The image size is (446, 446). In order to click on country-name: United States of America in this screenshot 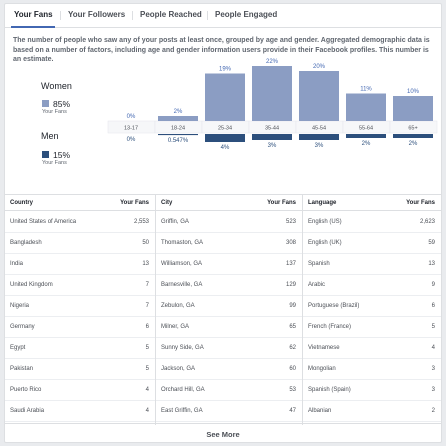, I will do `click(43, 222)`.